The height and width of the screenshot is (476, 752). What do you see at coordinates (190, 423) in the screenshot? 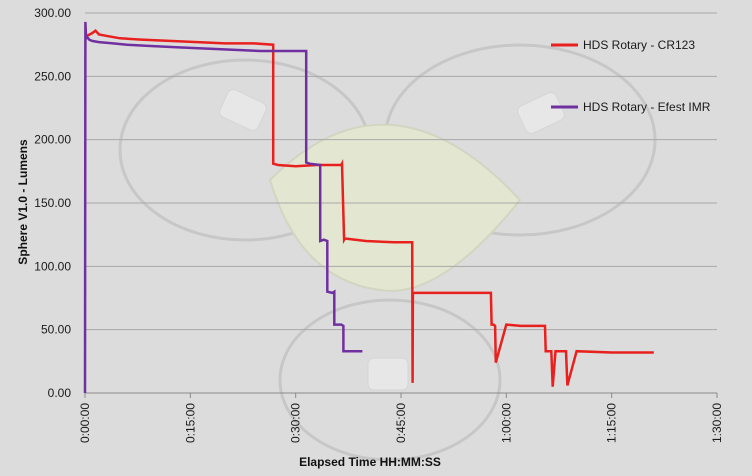
I see `x-tick-label-1: 0:15:00` at bounding box center [190, 423].